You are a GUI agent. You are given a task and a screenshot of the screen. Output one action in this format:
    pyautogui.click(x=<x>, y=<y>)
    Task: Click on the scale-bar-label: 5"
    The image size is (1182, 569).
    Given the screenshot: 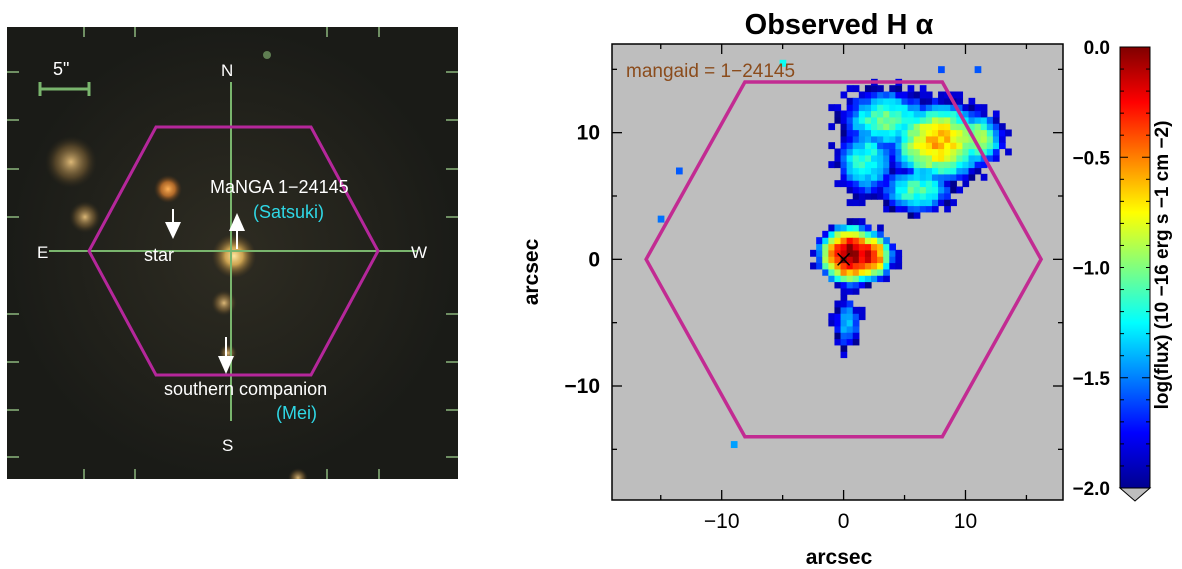 What is the action you would take?
    pyautogui.click(x=61, y=69)
    